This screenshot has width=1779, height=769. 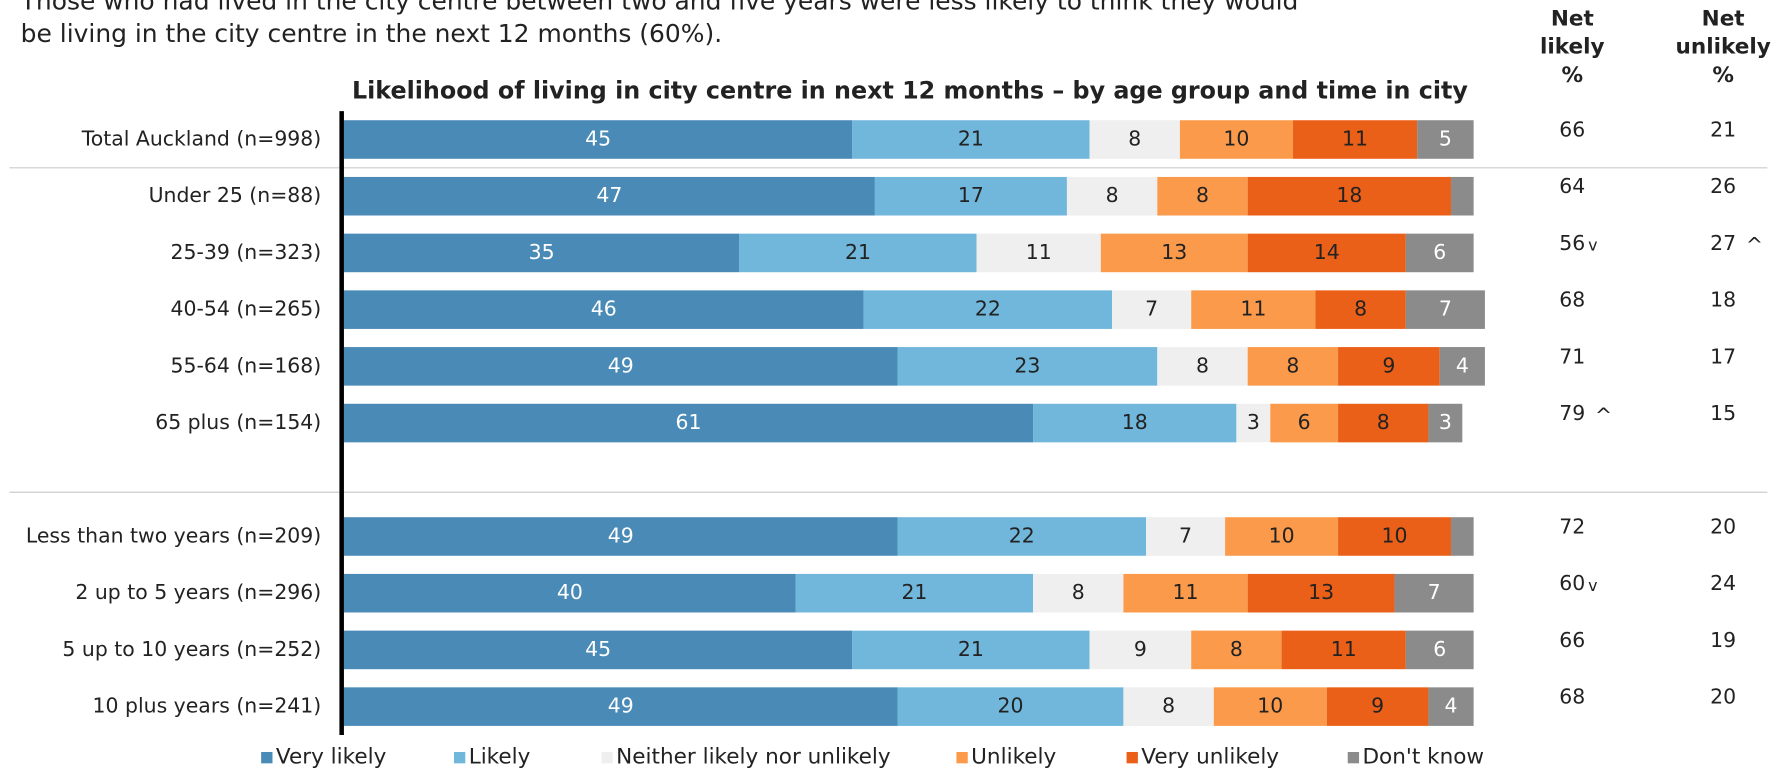 What do you see at coordinates (1572, 243) in the screenshot?
I see `net-value: 56` at bounding box center [1572, 243].